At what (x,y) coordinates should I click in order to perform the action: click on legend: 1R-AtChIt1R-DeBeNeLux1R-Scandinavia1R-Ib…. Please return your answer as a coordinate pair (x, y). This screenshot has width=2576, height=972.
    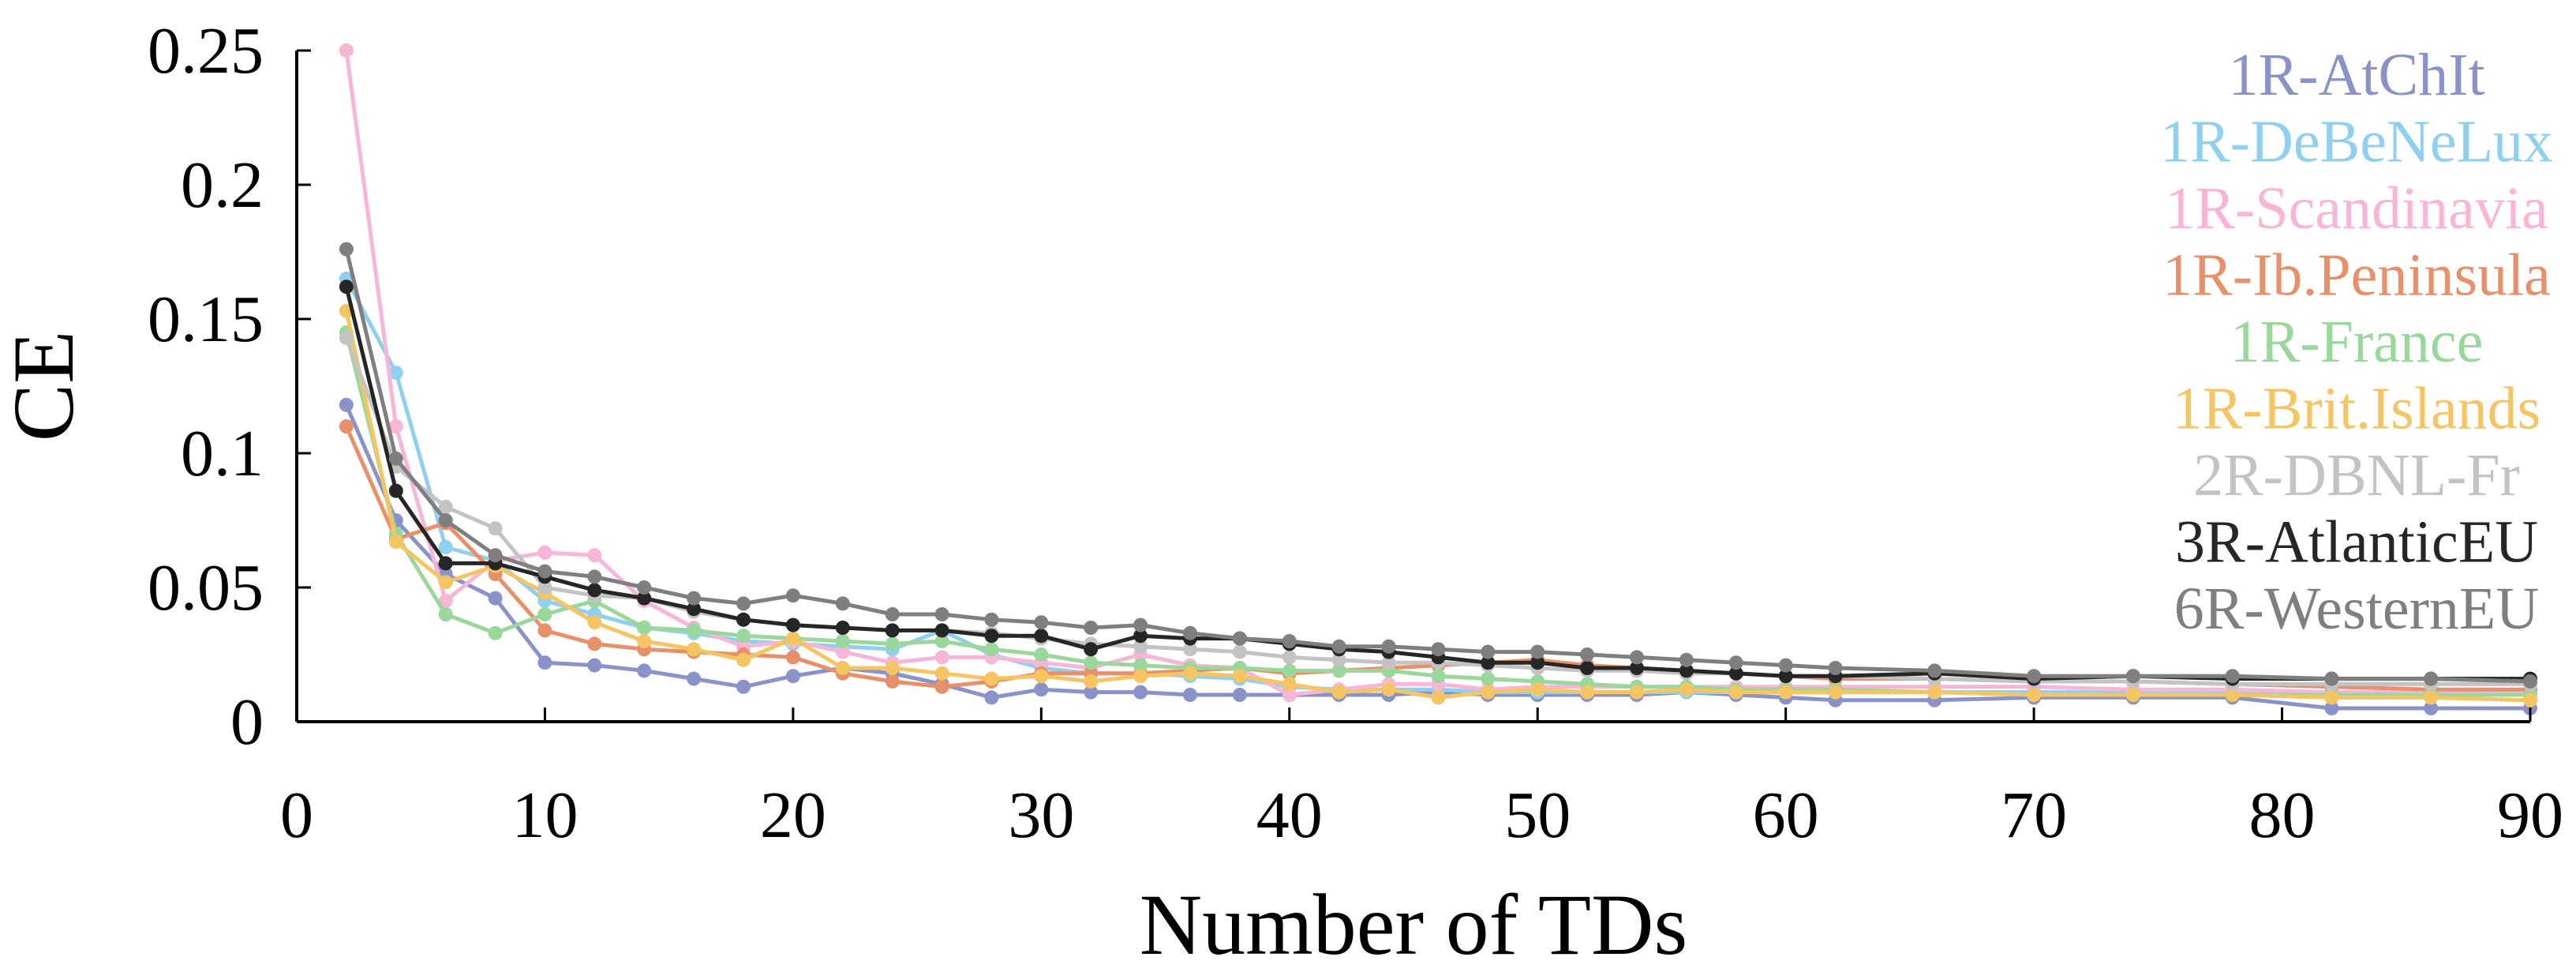
    Looking at the image, I should click on (2356, 342).